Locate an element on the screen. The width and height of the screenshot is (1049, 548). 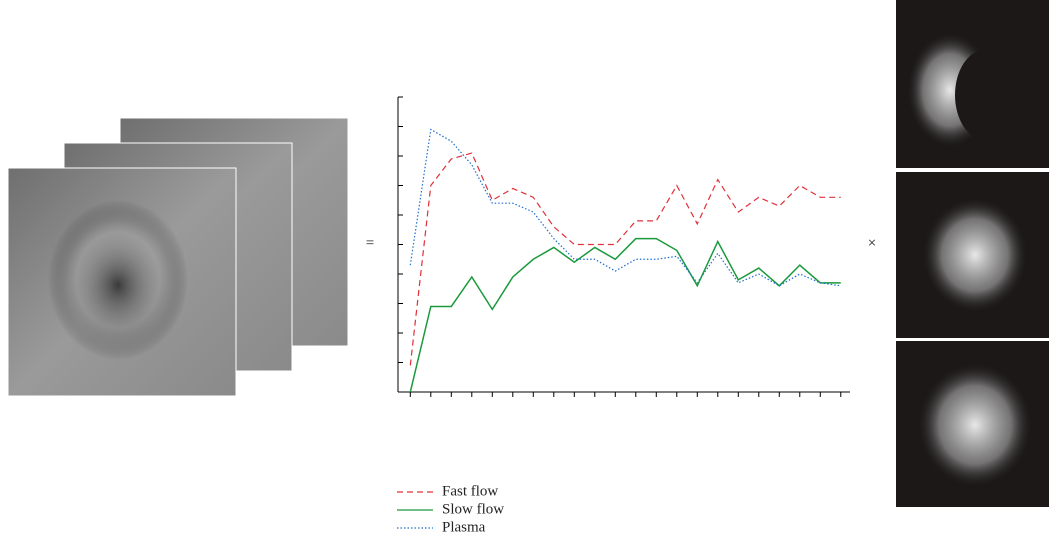
component-images is located at coordinates (972, 253).